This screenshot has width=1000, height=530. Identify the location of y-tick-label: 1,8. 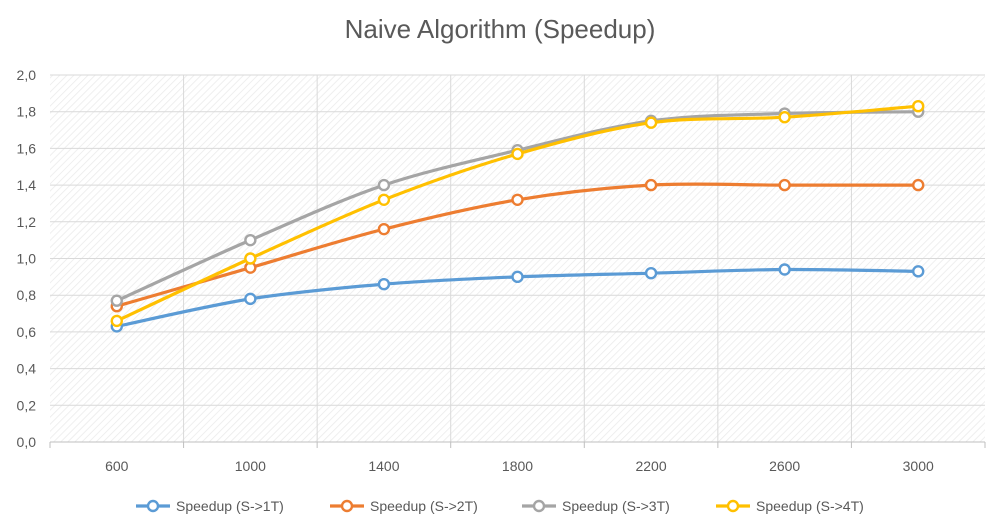
(27, 112).